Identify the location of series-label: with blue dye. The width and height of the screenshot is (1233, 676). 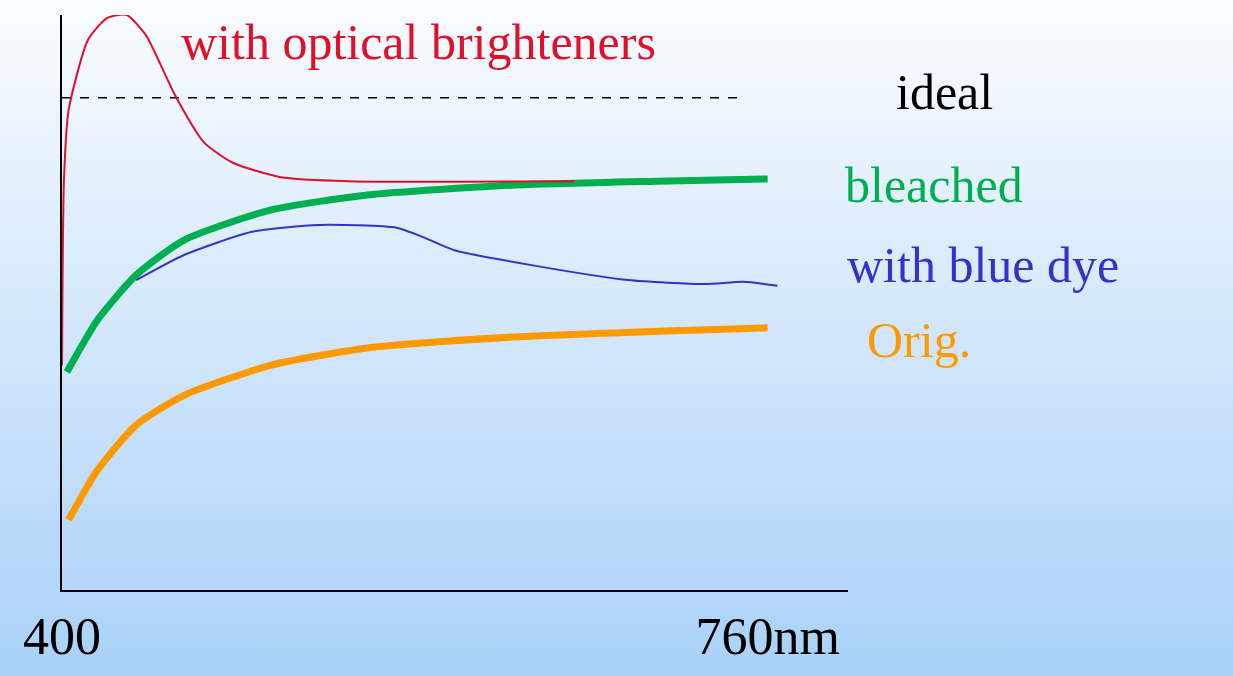
(983, 265).